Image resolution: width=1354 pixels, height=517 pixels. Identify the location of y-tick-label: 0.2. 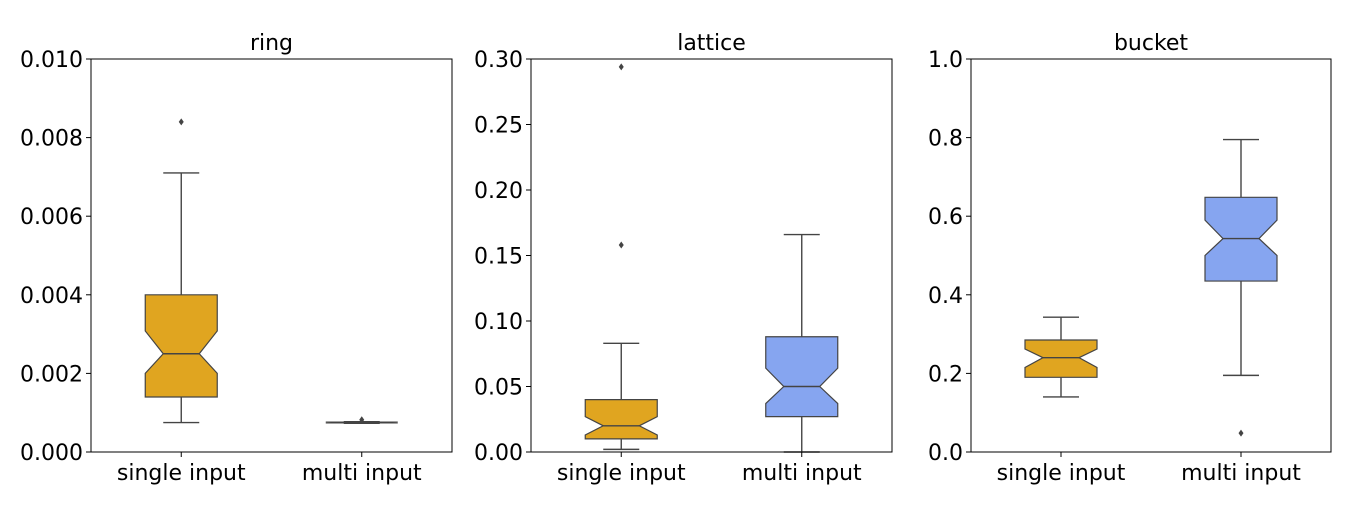
(945, 374).